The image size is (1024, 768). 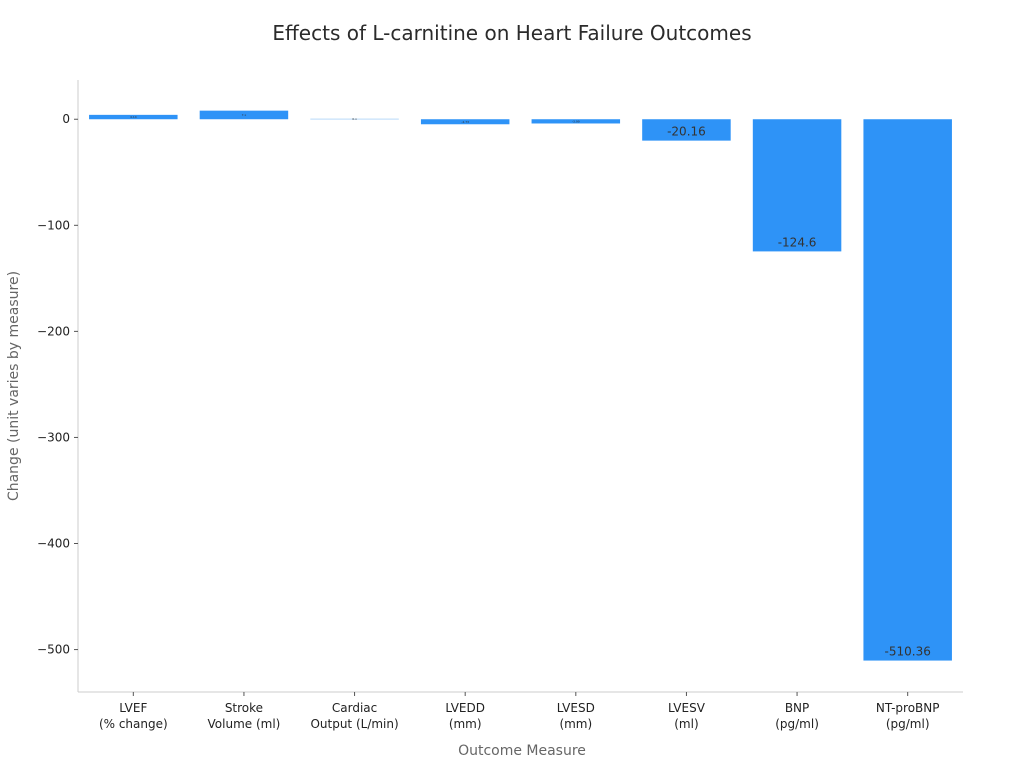 I want to click on x-tick-label-7: NT-proBNP (pg/ml), so click(x=908, y=716).